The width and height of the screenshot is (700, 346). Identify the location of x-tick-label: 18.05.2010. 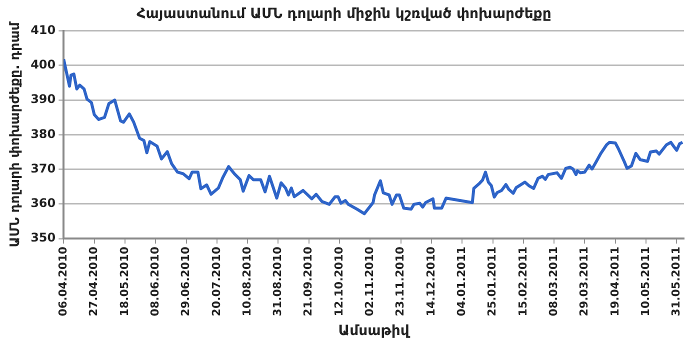
(124, 281).